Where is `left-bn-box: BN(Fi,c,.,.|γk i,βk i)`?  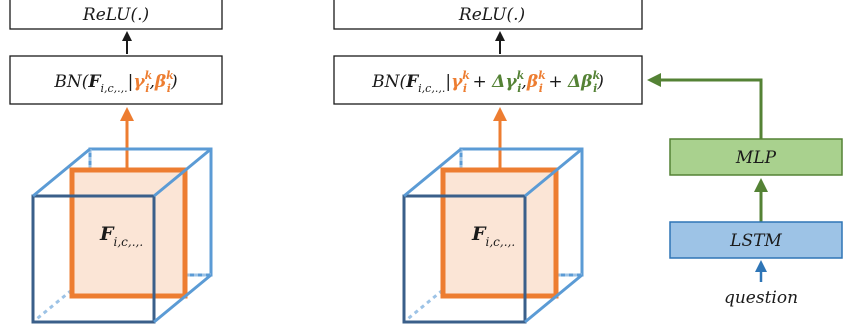 left-bn-box: BN(Fi,c,.,.|γk i,βk i) is located at coordinates (116, 80).